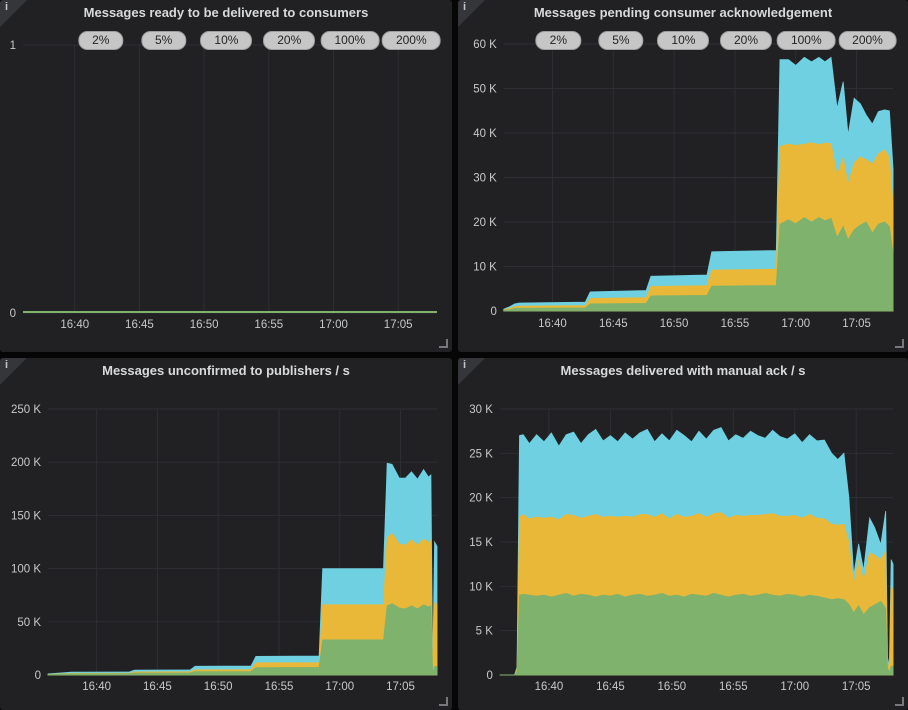  Describe the element at coordinates (683, 370) in the screenshot. I see `panel-title: Messages delivered with manual ack / s` at that location.